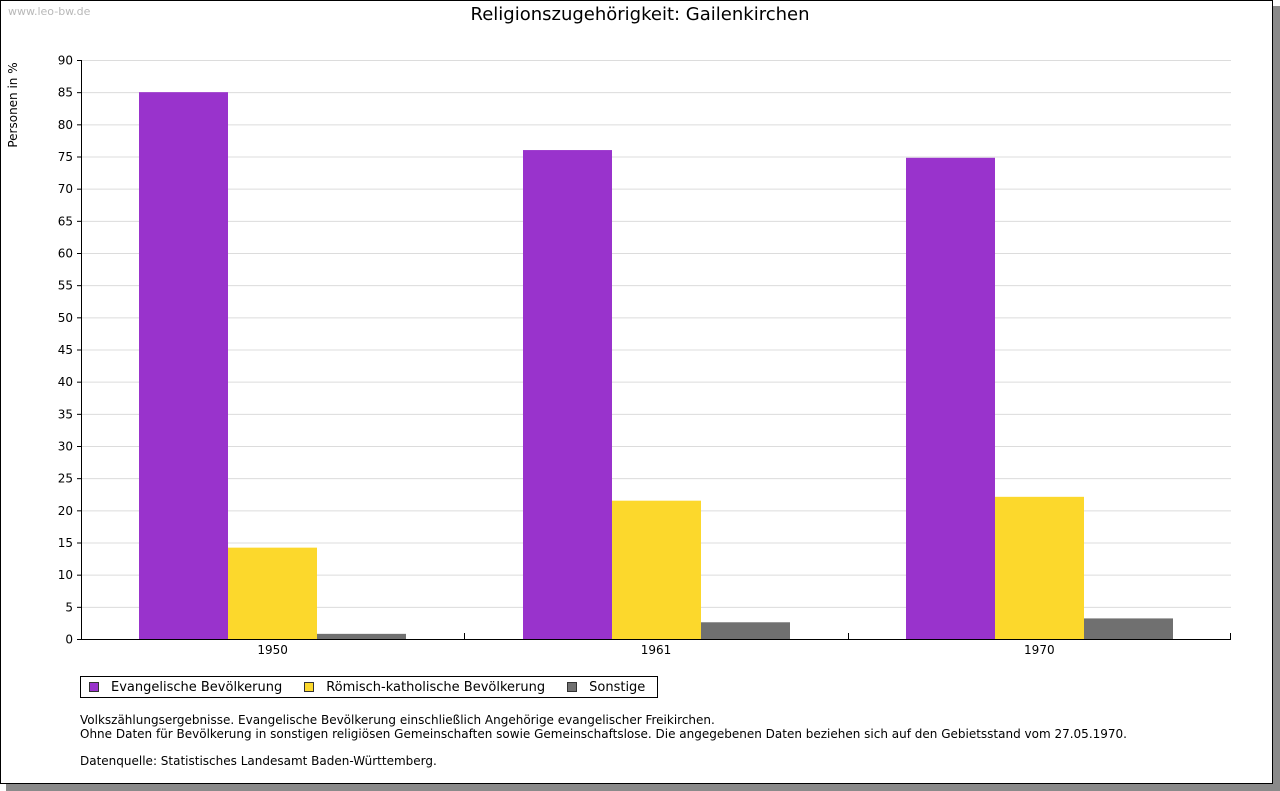  Describe the element at coordinates (65, 157) in the screenshot. I see `y-tick-label: 75` at that location.